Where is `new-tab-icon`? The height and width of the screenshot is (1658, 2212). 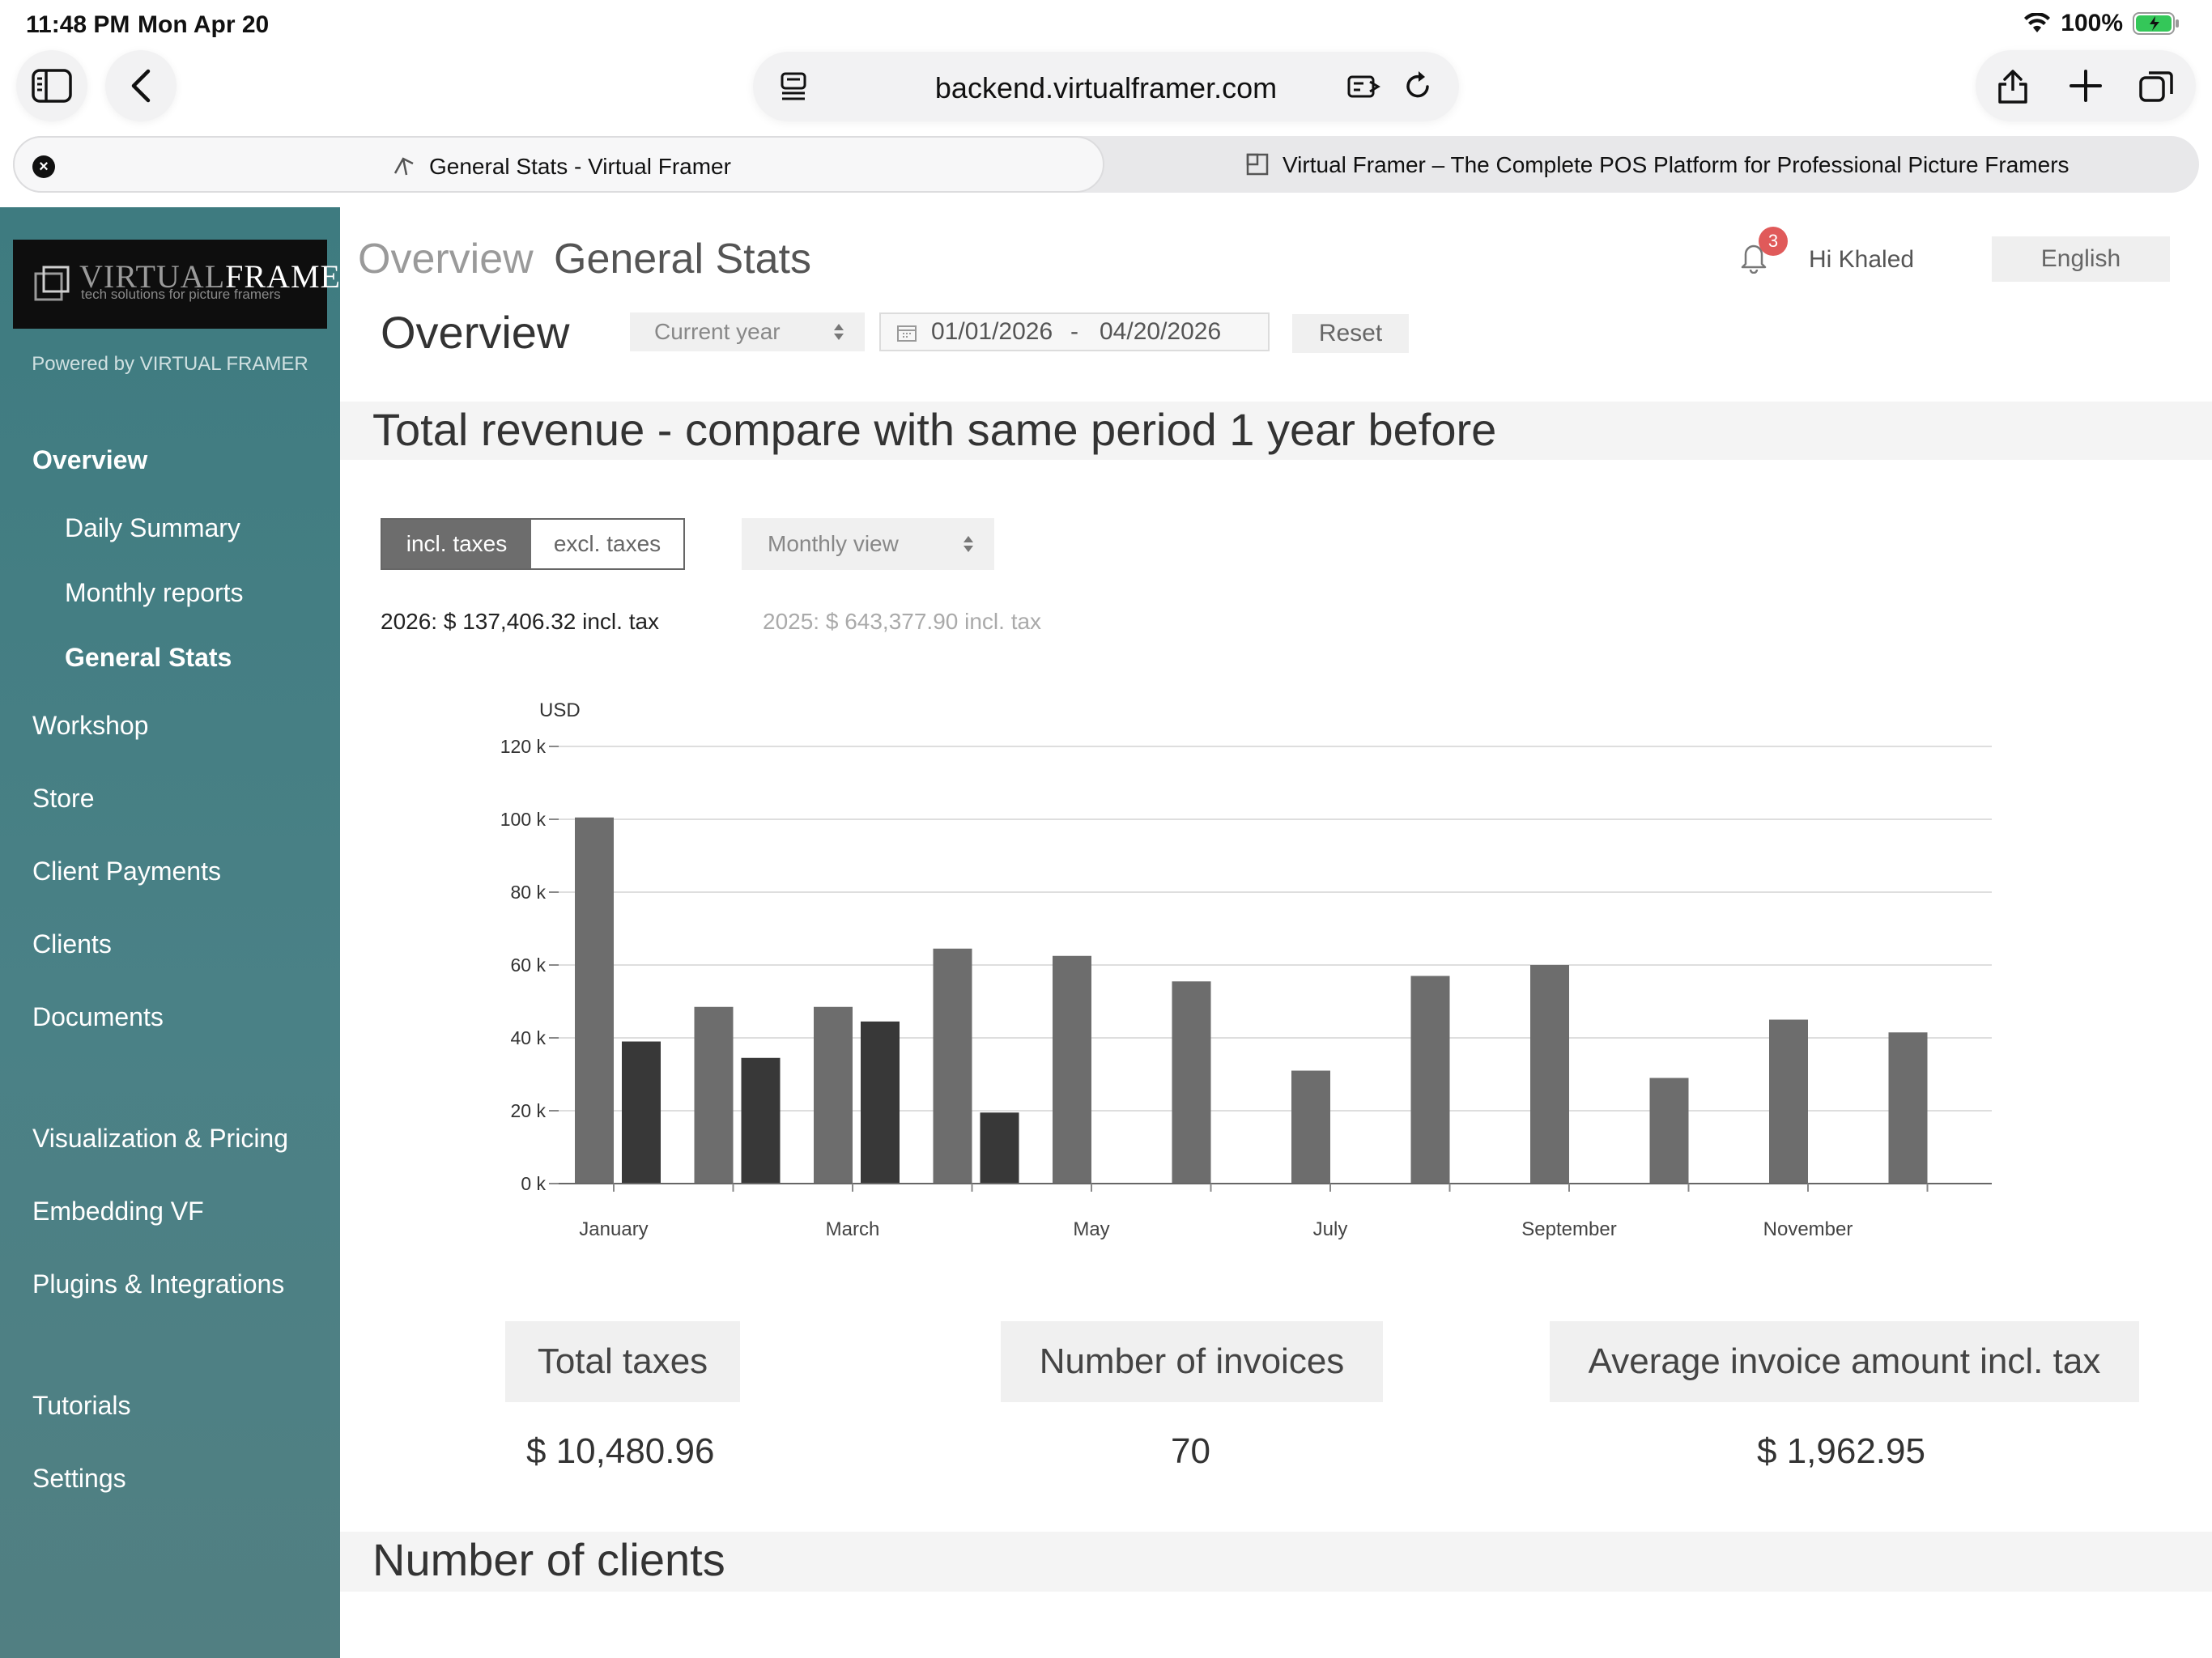
new-tab-icon is located at coordinates (2085, 85).